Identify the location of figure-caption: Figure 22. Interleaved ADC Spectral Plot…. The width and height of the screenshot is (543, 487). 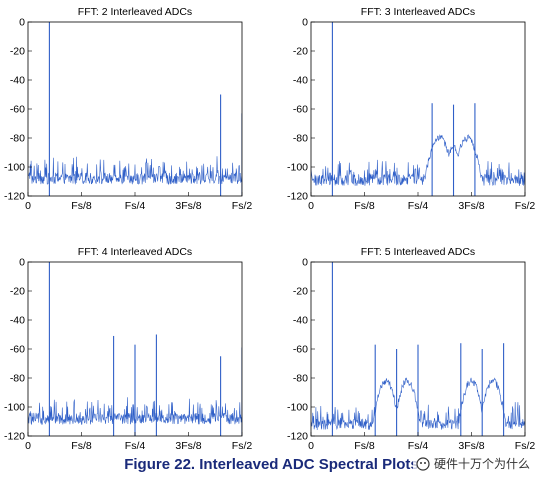
(271, 464).